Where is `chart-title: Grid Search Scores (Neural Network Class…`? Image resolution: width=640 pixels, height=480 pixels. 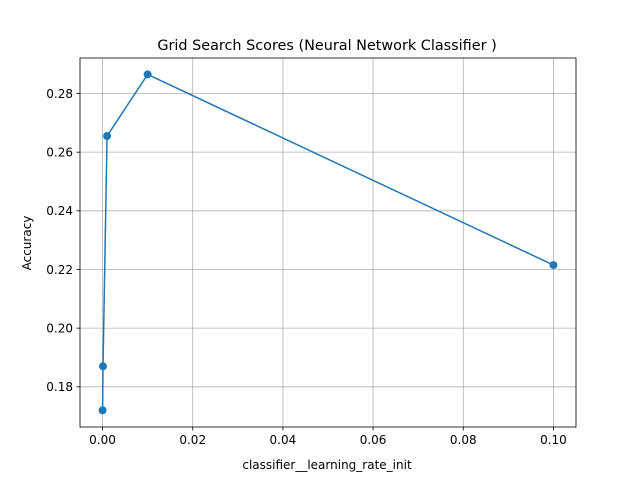 chart-title: Grid Search Scores (Neural Network Class… is located at coordinates (326, 46).